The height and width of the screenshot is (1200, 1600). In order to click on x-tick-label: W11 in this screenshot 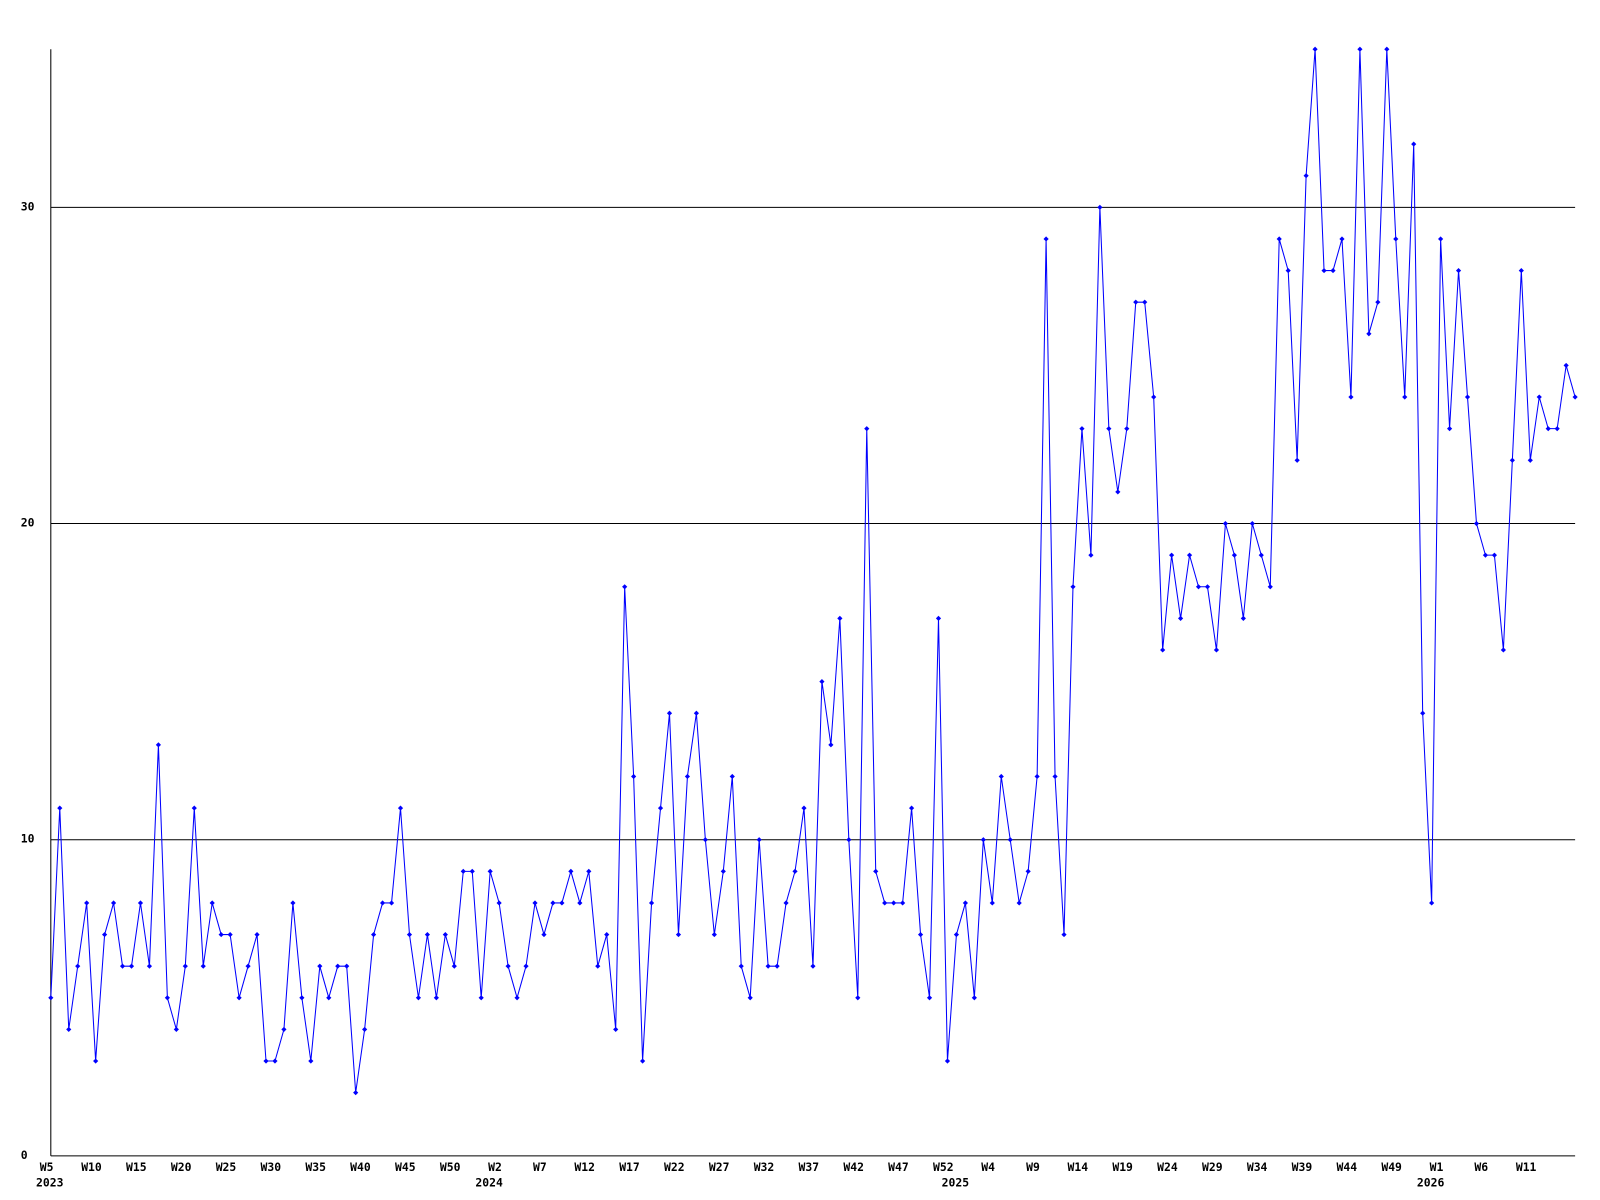, I will do `click(1526, 1167)`.